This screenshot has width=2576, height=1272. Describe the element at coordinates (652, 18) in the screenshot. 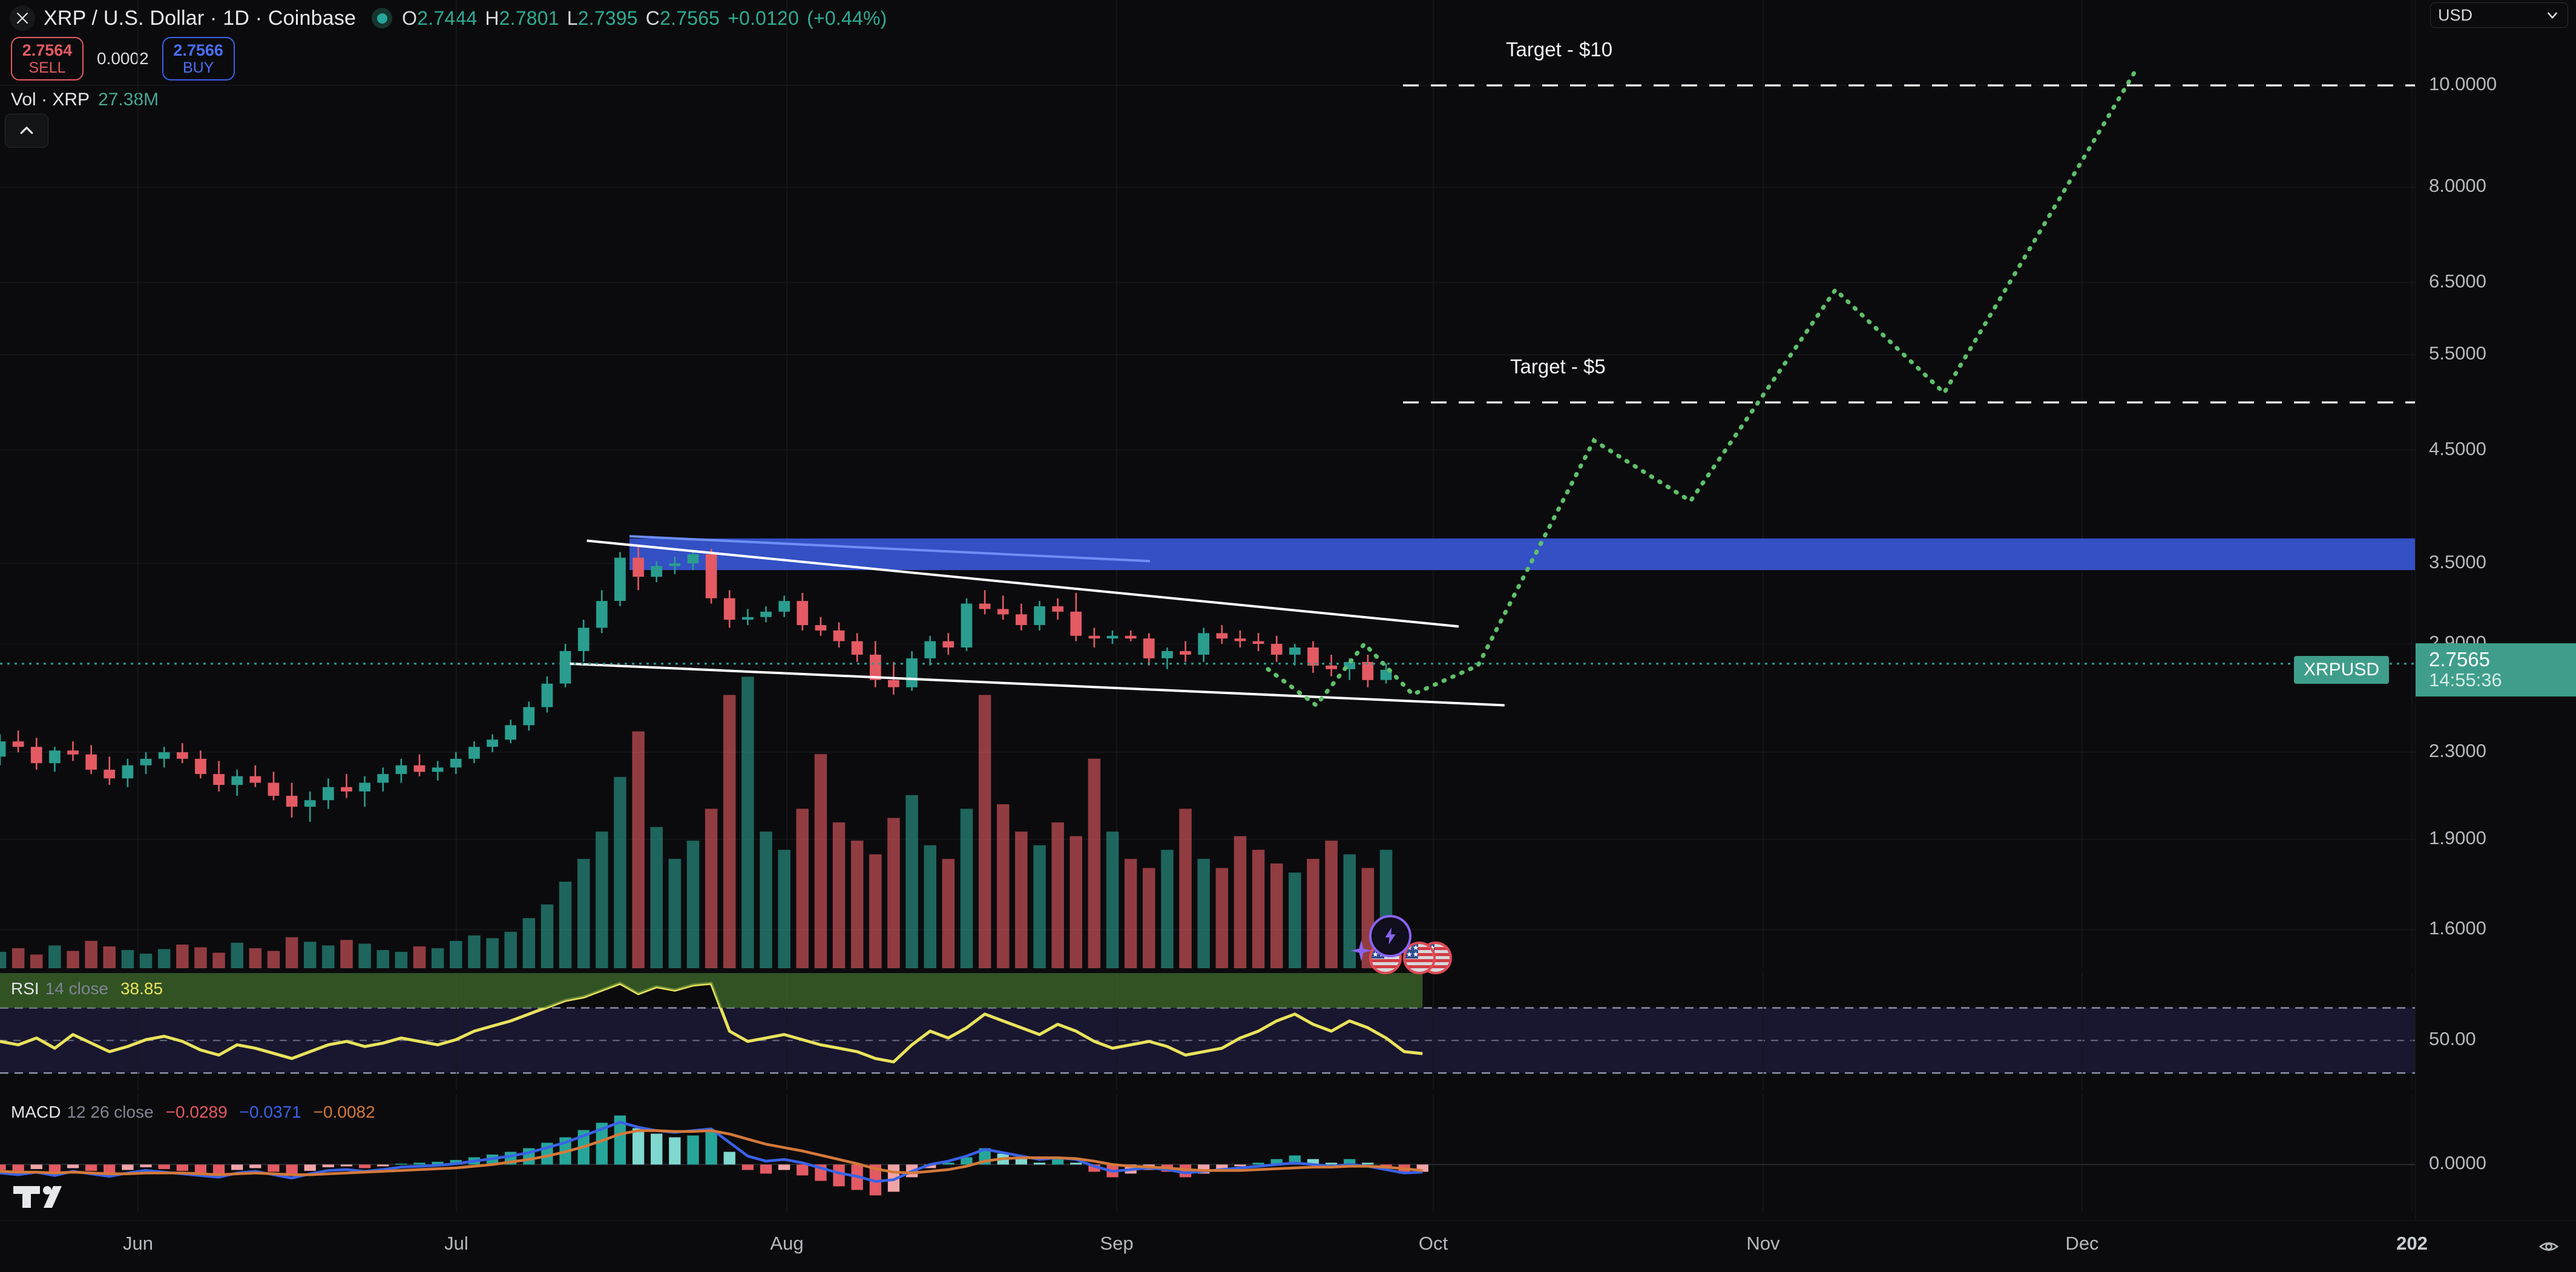

I see `ohlc-close-label: C` at that location.